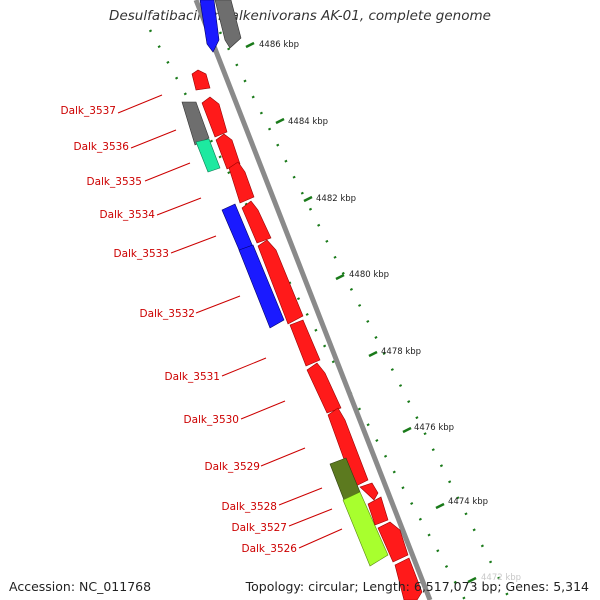 This screenshot has width=600, height=600. Describe the element at coordinates (128, 215) in the screenshot. I see `gene-label-text: Dalk_3534` at that location.